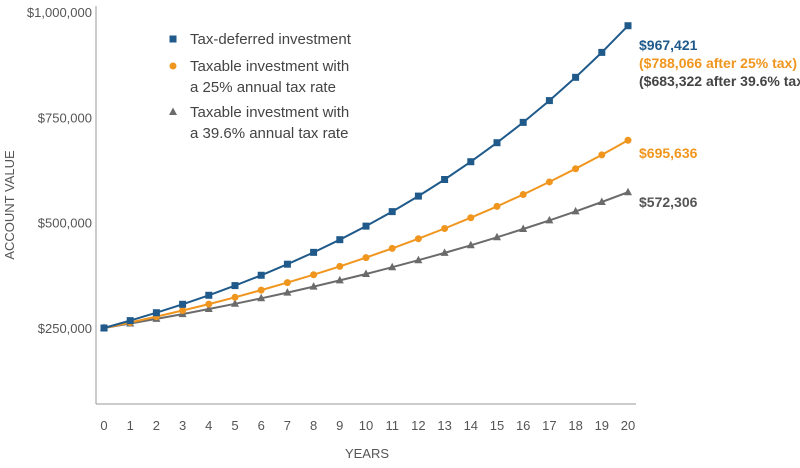 Image resolution: width=800 pixels, height=468 pixels. I want to click on x-tick-label: 18, so click(575, 425).